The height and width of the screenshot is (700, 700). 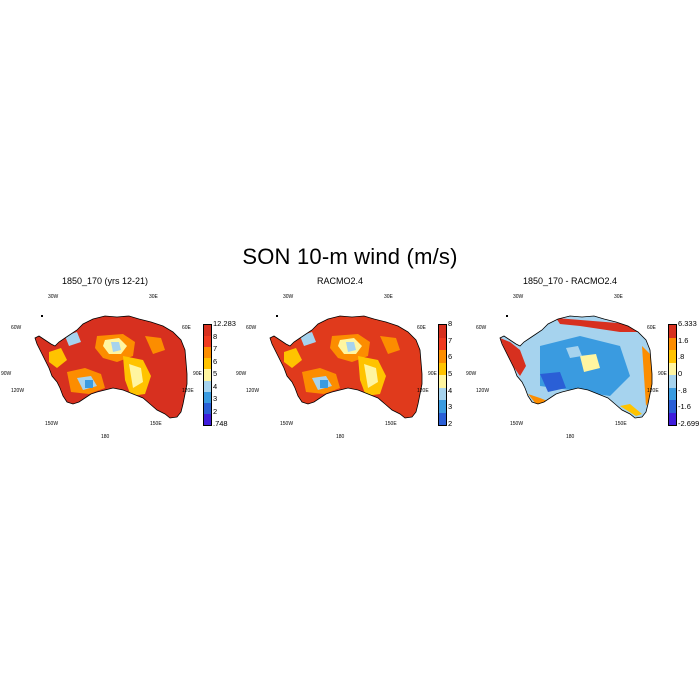 I want to click on map-model, so click(x=111, y=367).